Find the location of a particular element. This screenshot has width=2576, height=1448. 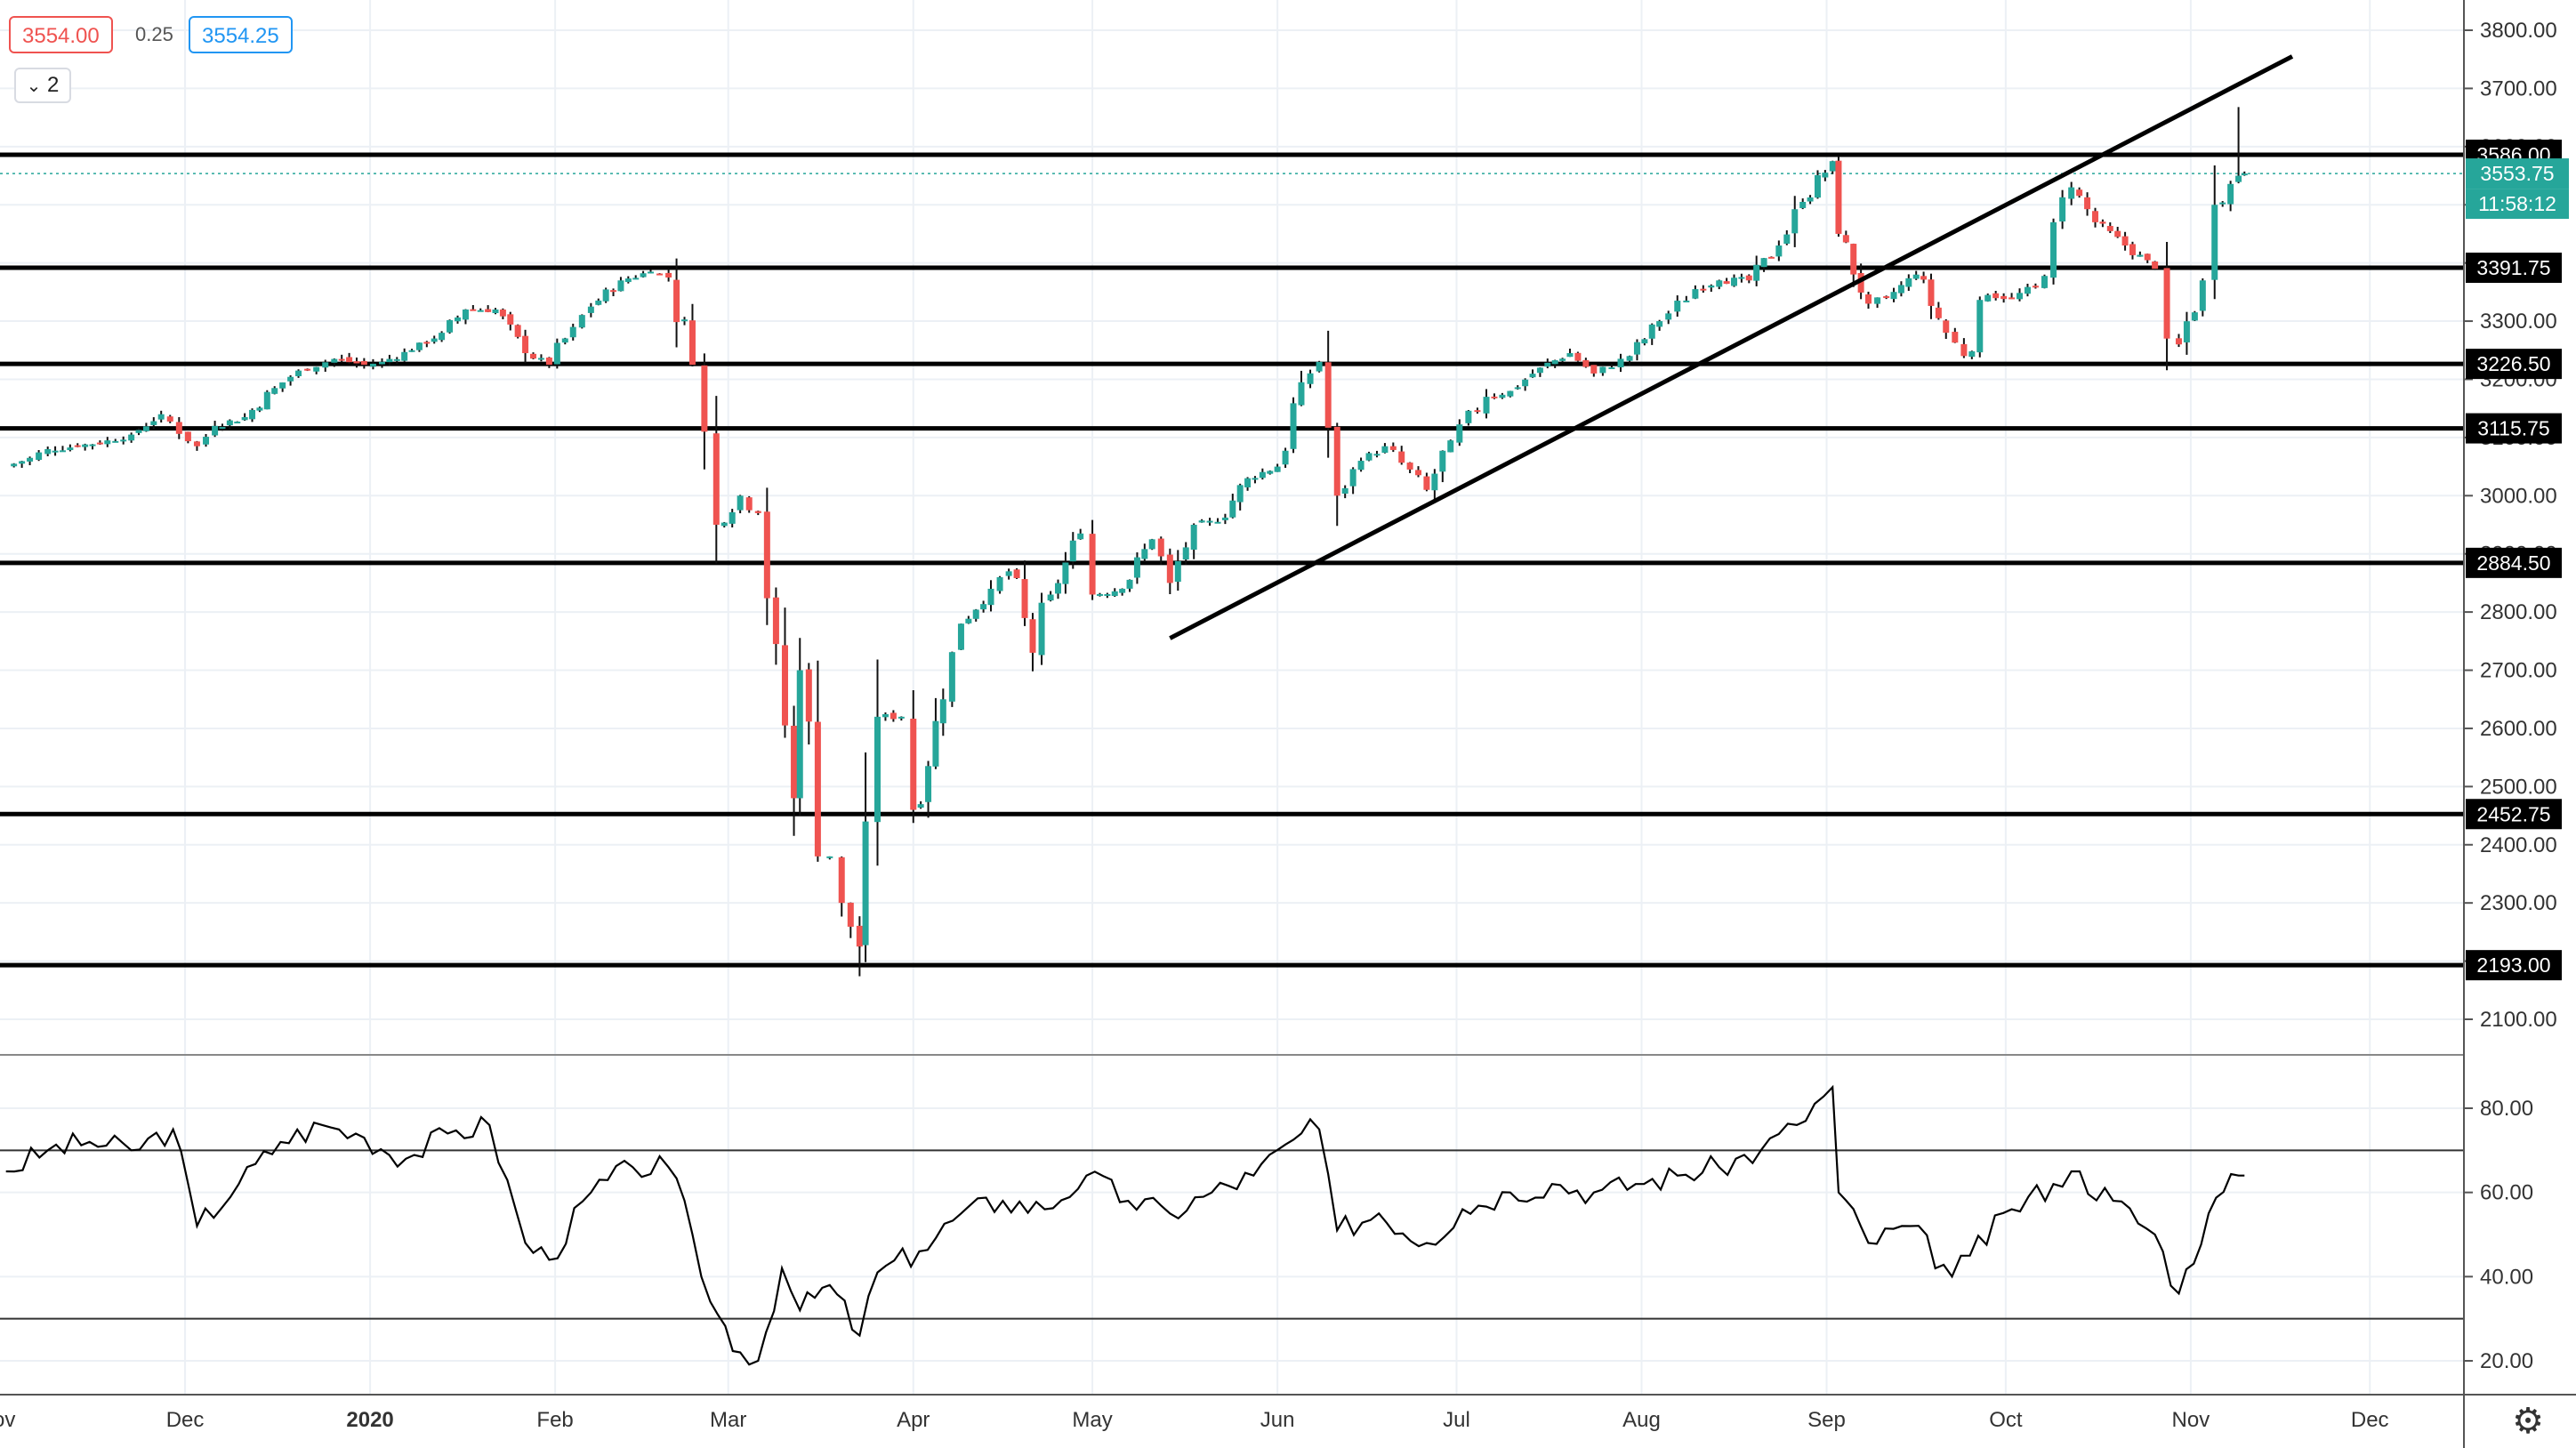

gear-icon: ⚙ is located at coordinates (2528, 1422).